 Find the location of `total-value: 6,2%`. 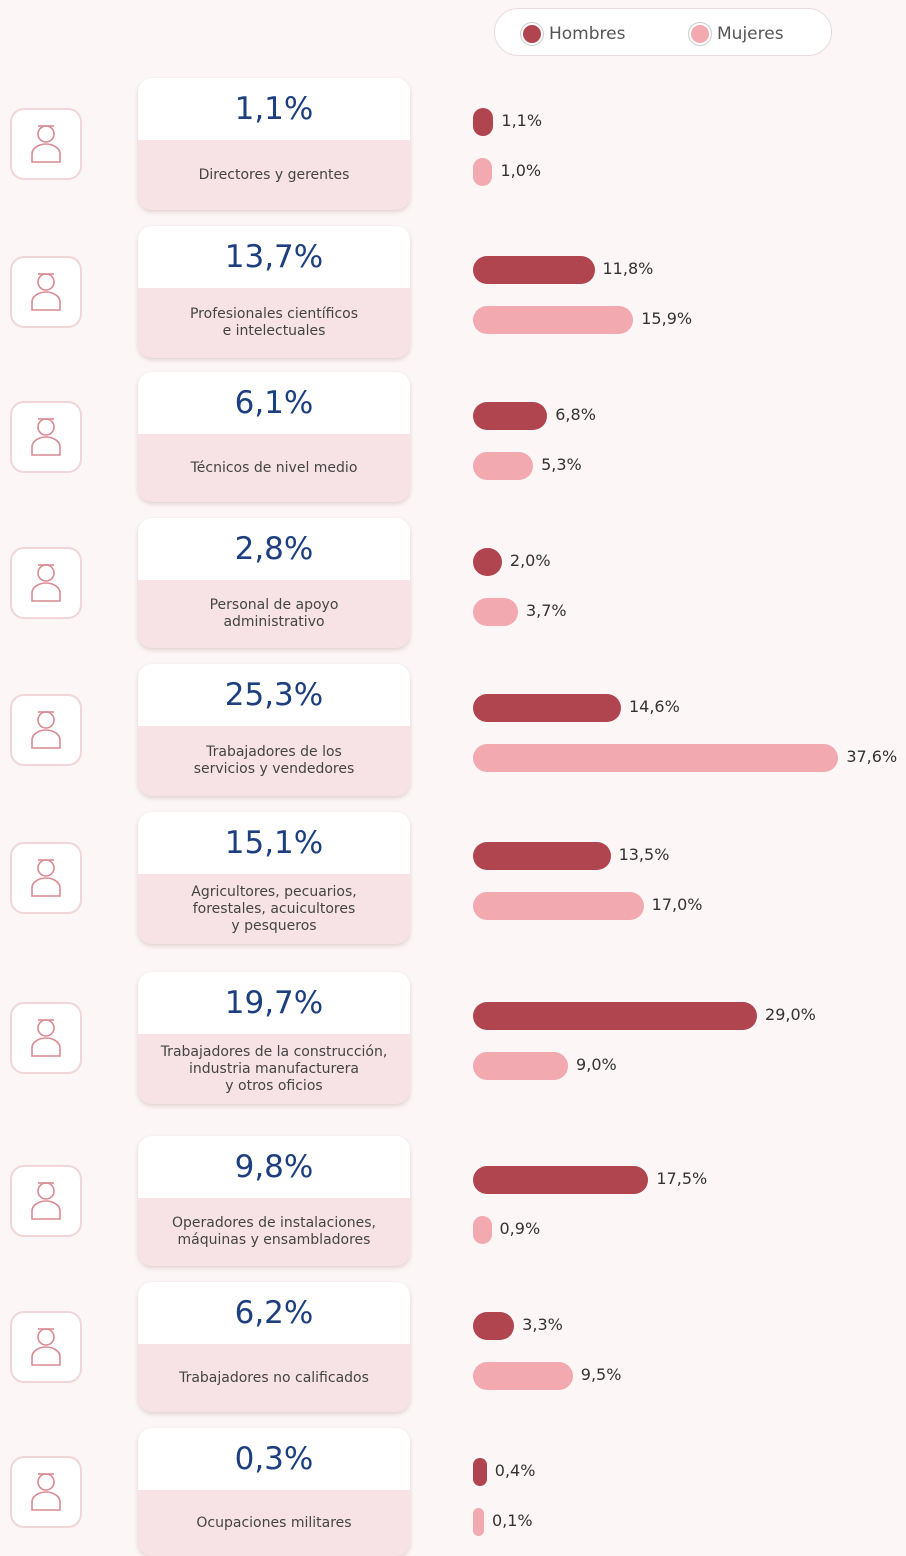

total-value: 6,2% is located at coordinates (274, 1313).